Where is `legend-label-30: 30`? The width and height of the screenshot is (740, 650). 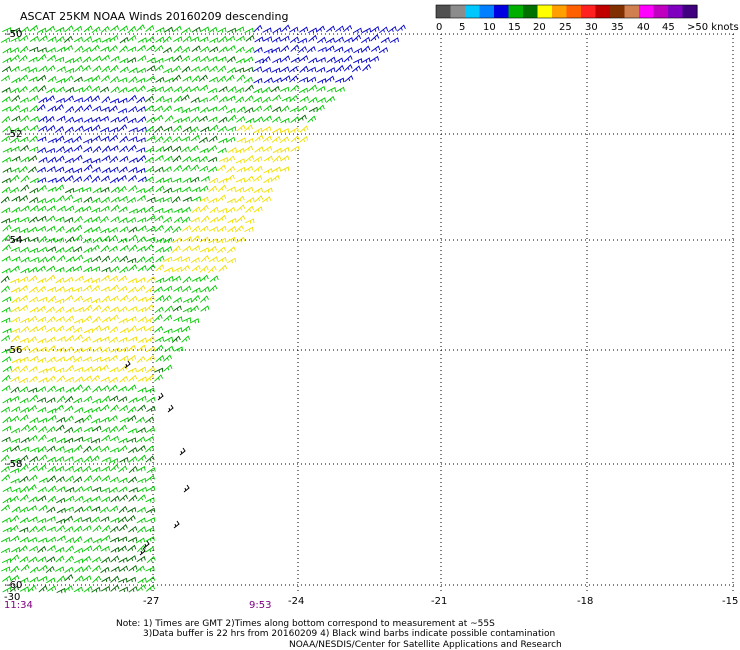
legend-label-30: 30 is located at coordinates (591, 27).